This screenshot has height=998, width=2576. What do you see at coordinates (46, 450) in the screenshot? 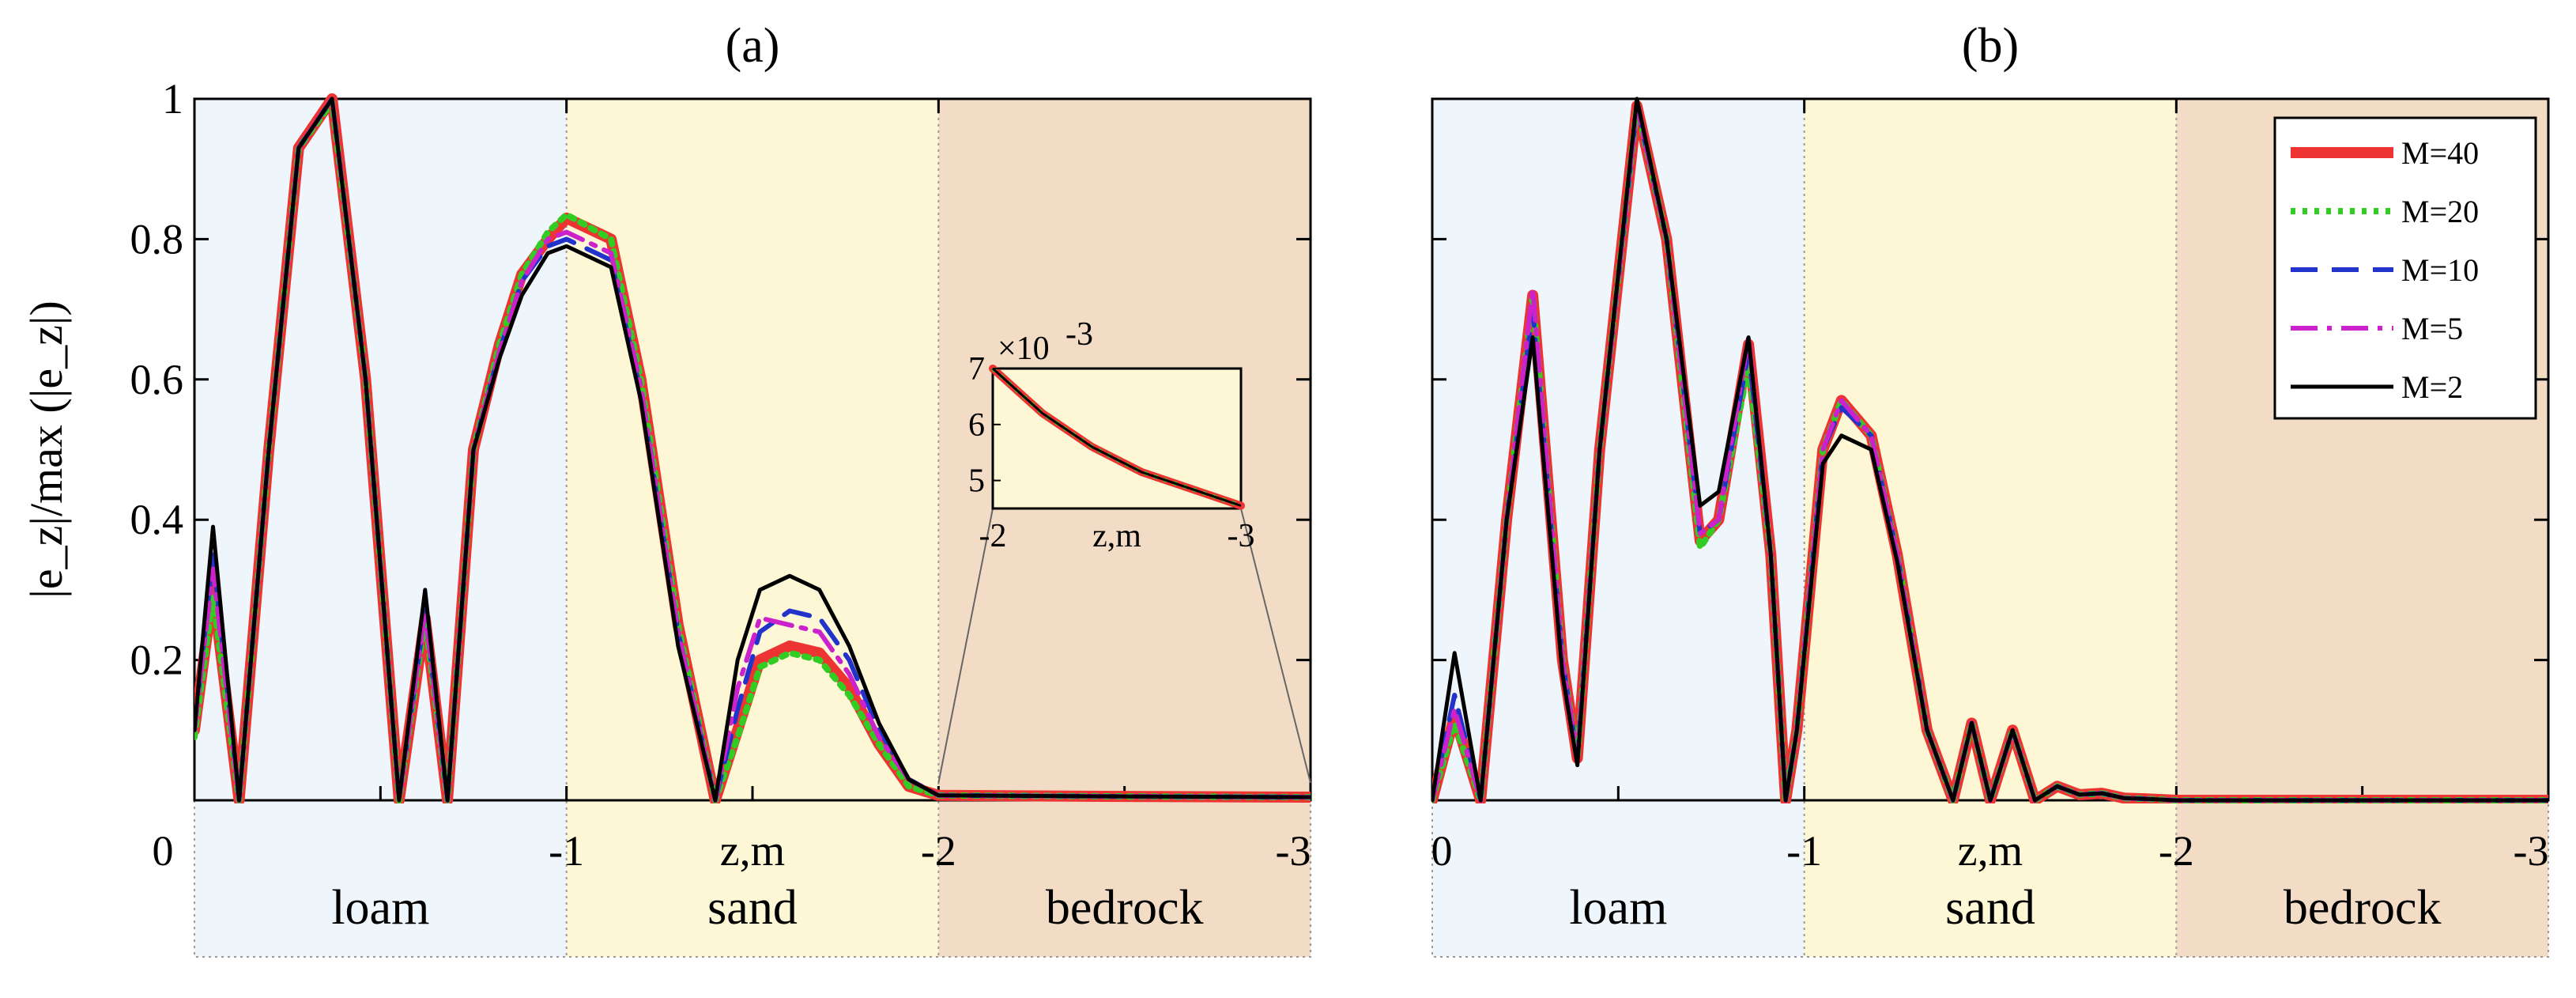
I see `y-axis-label: |e_z|/max (|e_z|)` at bounding box center [46, 450].